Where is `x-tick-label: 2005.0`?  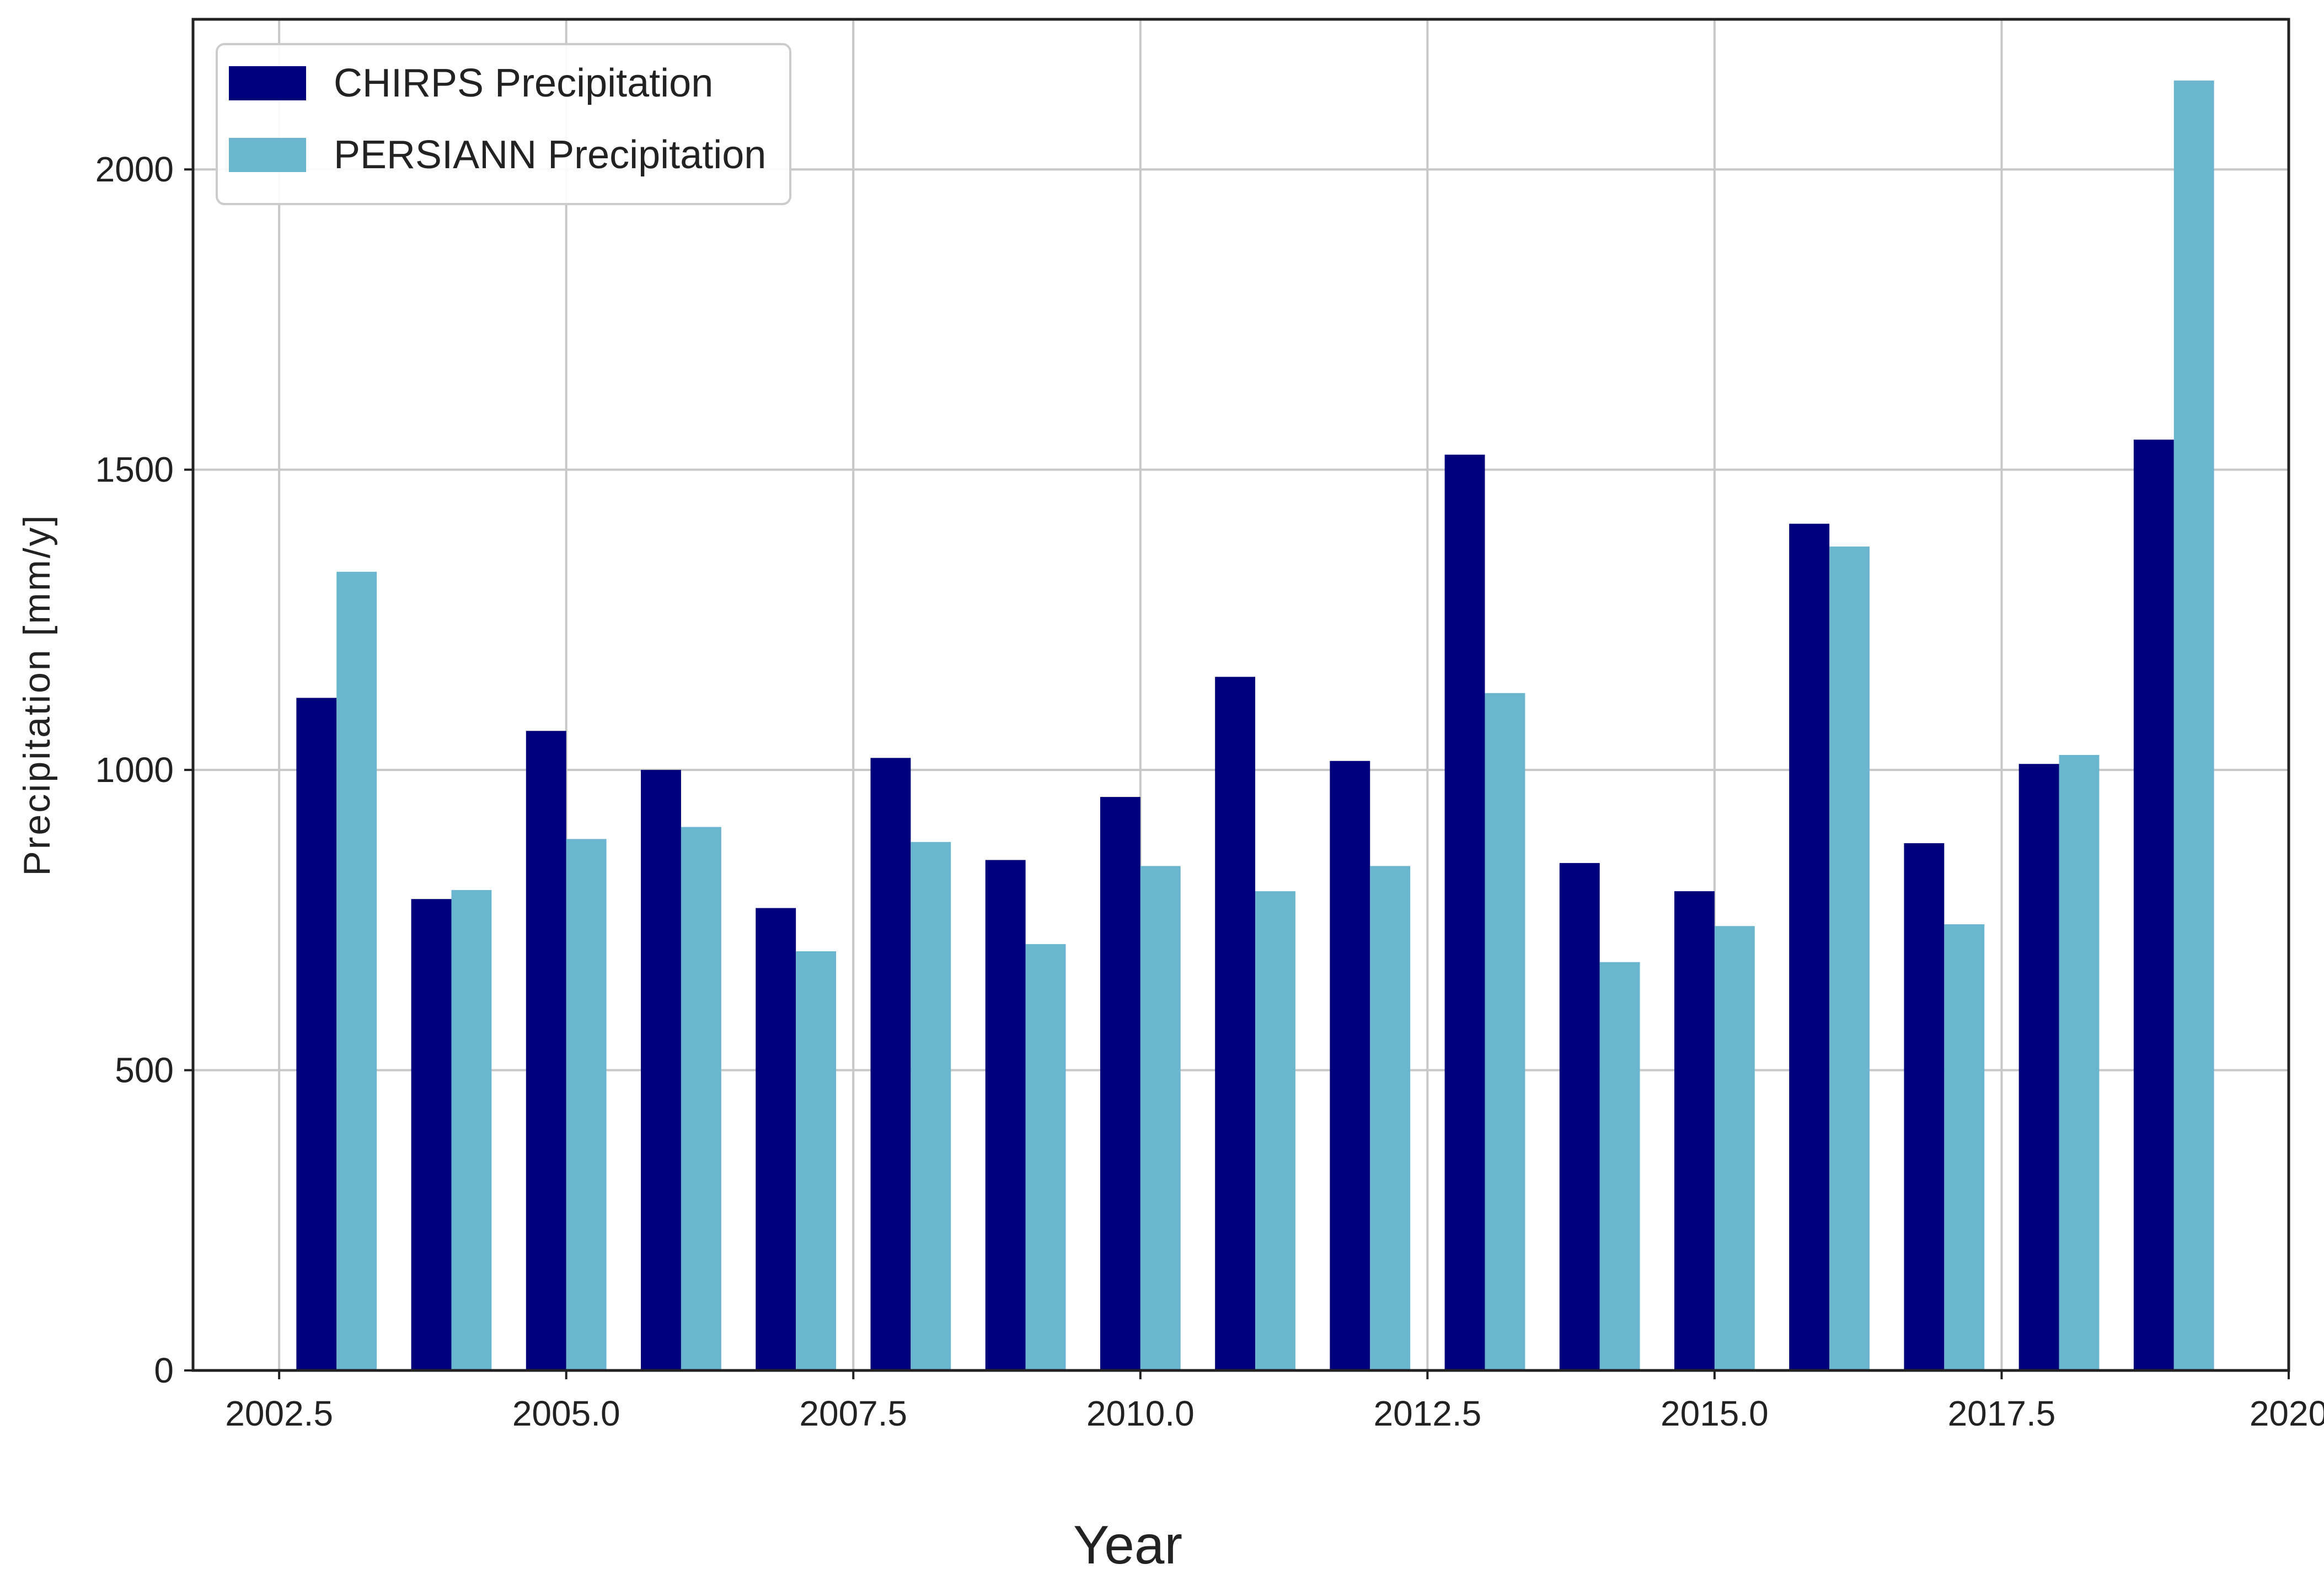
x-tick-label: 2005.0 is located at coordinates (566, 1413).